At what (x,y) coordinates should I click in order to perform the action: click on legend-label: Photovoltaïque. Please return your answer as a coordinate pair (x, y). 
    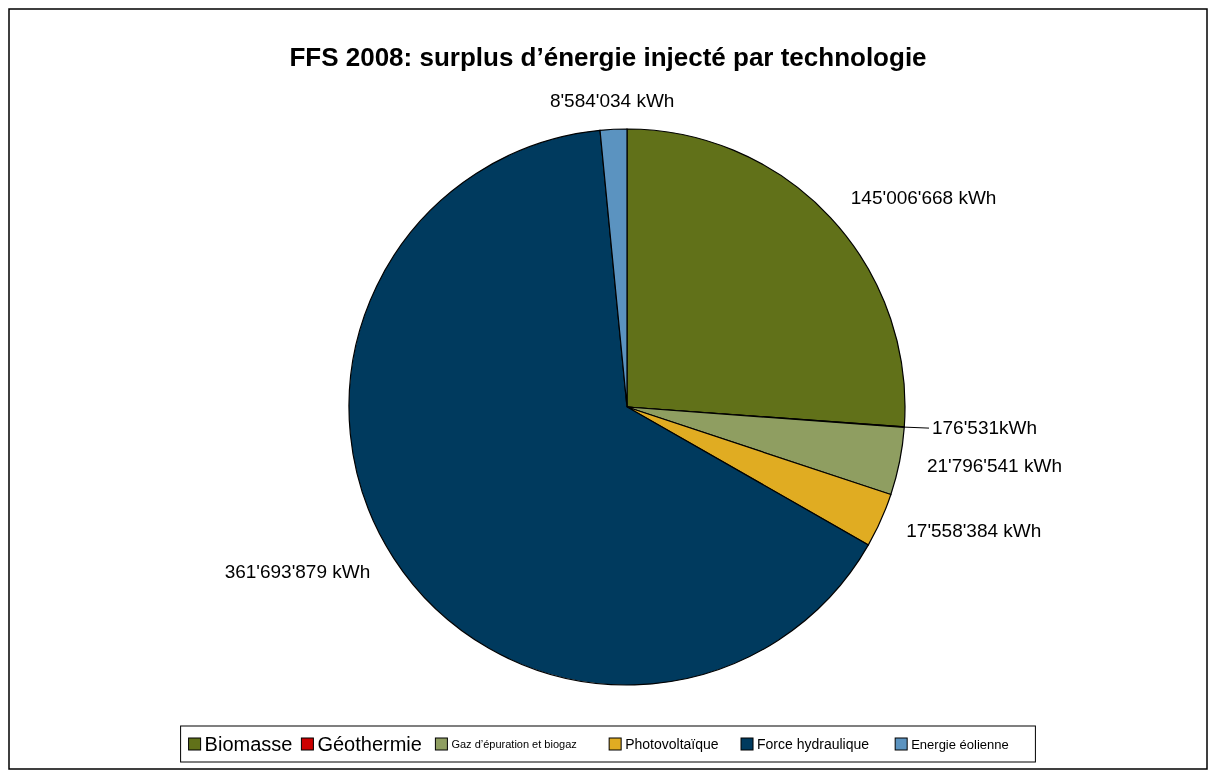
    Looking at the image, I should click on (672, 743).